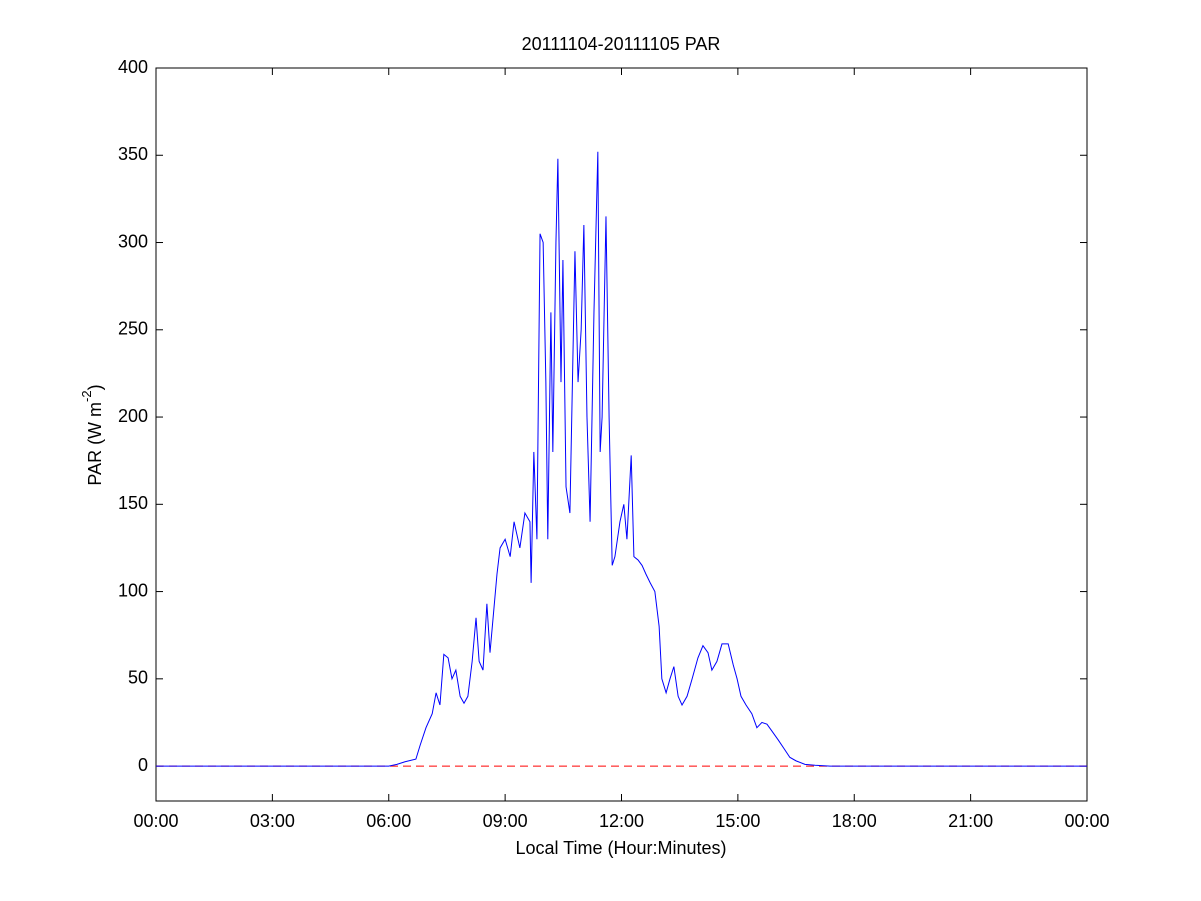  What do you see at coordinates (143, 765) in the screenshot?
I see `y-tick-label: 0` at bounding box center [143, 765].